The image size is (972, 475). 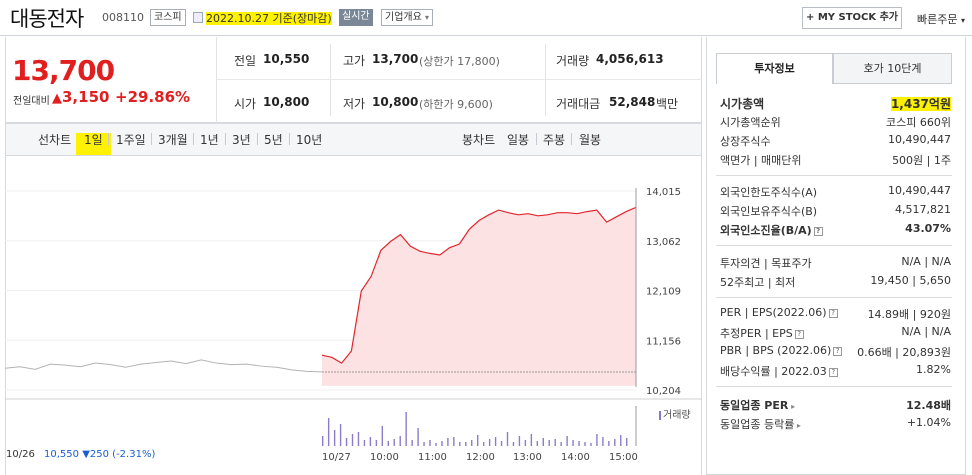 I want to click on open-label: 시가, so click(x=245, y=104).